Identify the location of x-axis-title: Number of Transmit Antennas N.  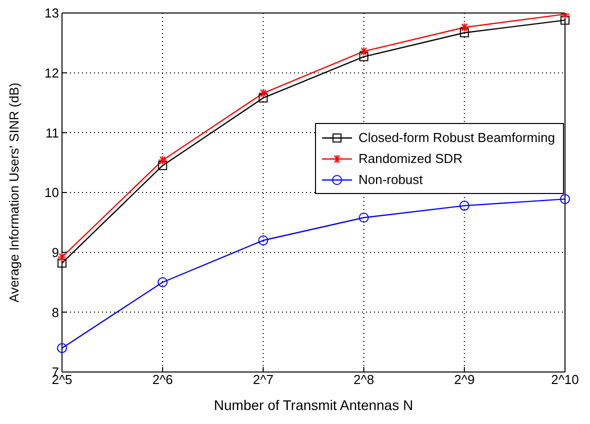
(314, 405).